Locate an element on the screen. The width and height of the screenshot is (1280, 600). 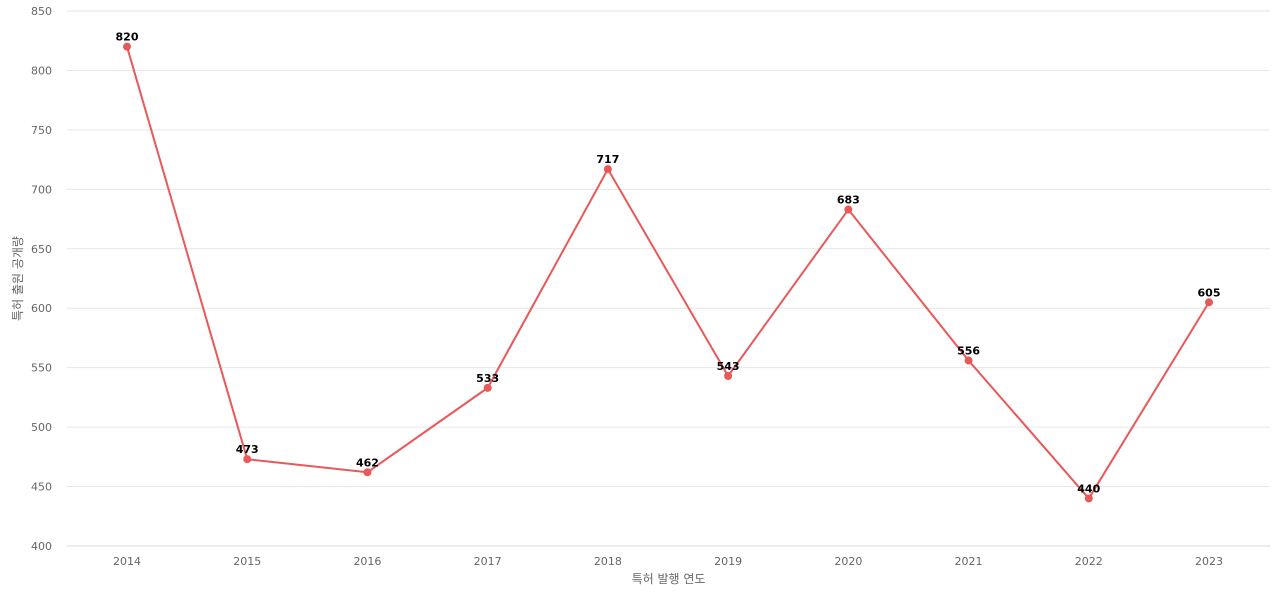
y-tick-label: 650 is located at coordinates (41, 249).